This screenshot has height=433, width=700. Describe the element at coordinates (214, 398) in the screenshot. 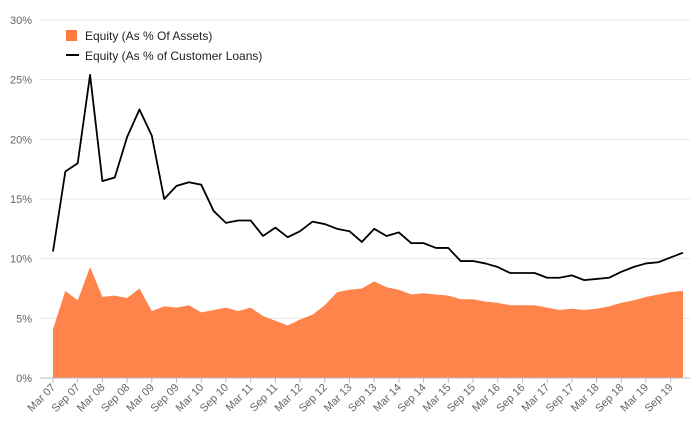

I see `x-tick-label: Sep 10` at that location.